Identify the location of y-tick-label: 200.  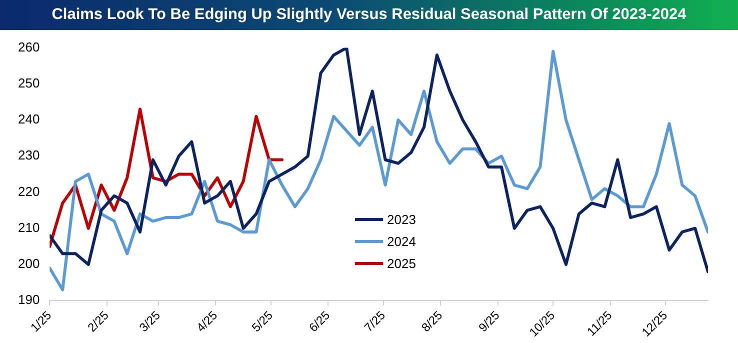
(29, 264).